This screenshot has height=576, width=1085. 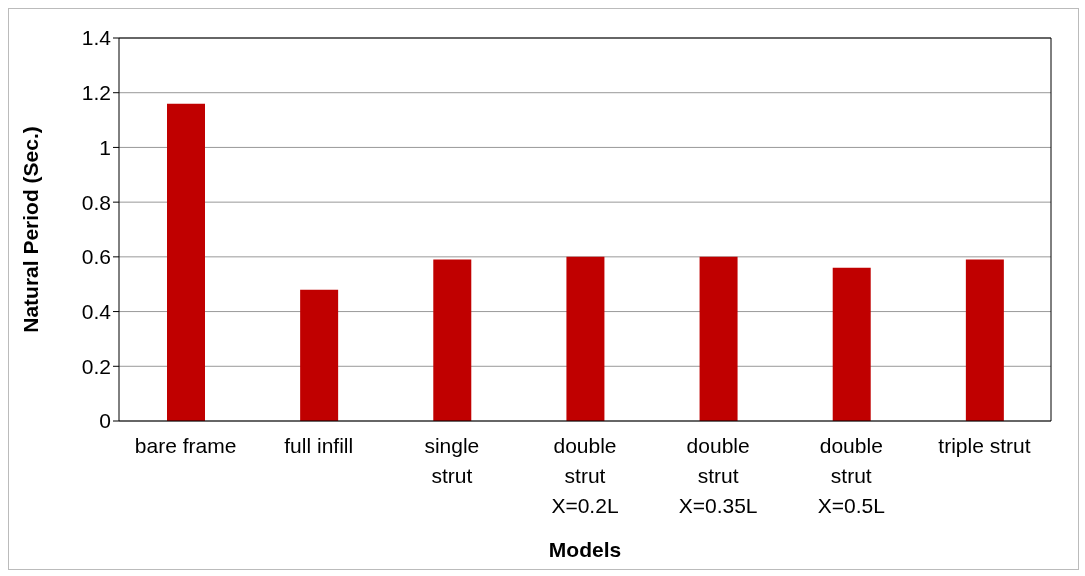 I want to click on y-tick-label: 1, so click(x=105, y=147).